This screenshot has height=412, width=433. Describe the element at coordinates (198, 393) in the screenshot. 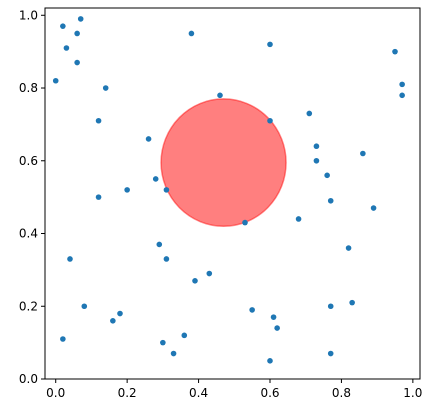

I see `x-tick-label-2: 0.4` at that location.